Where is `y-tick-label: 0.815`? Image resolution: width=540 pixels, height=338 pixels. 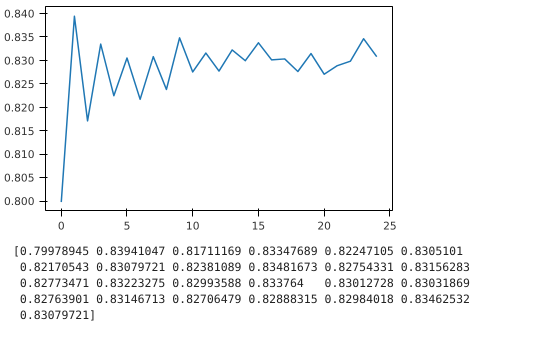 y-tick-label: 0.815 is located at coordinates (19, 131).